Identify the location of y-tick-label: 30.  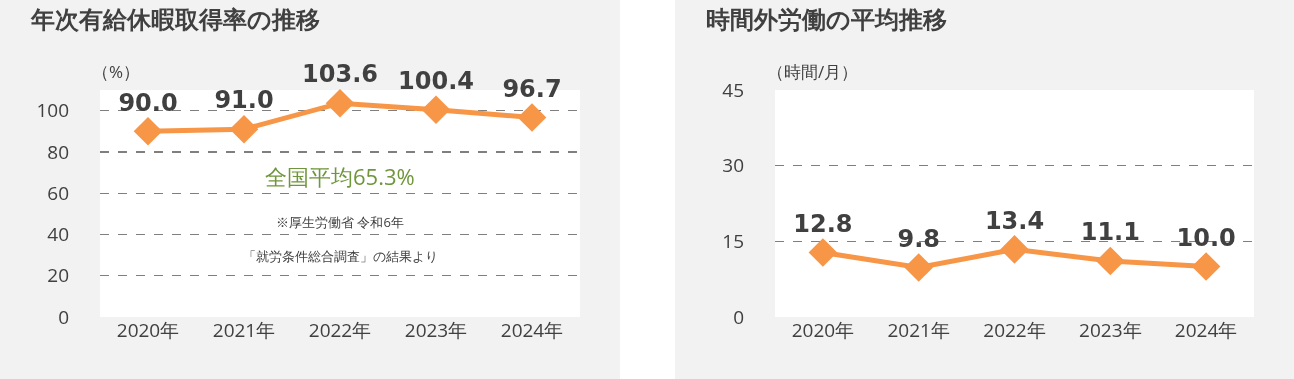
(733, 165).